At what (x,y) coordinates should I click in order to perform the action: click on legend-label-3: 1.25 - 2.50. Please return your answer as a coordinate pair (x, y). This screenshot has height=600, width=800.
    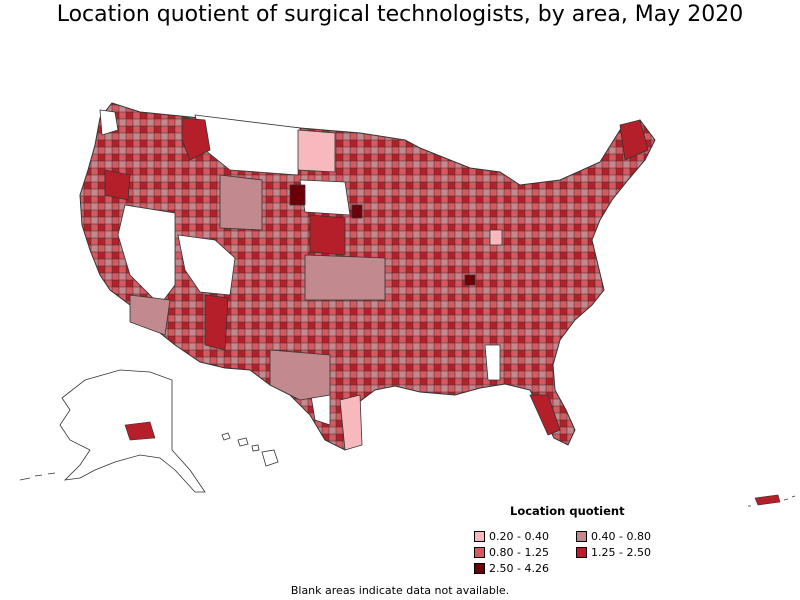
    Looking at the image, I should click on (621, 552).